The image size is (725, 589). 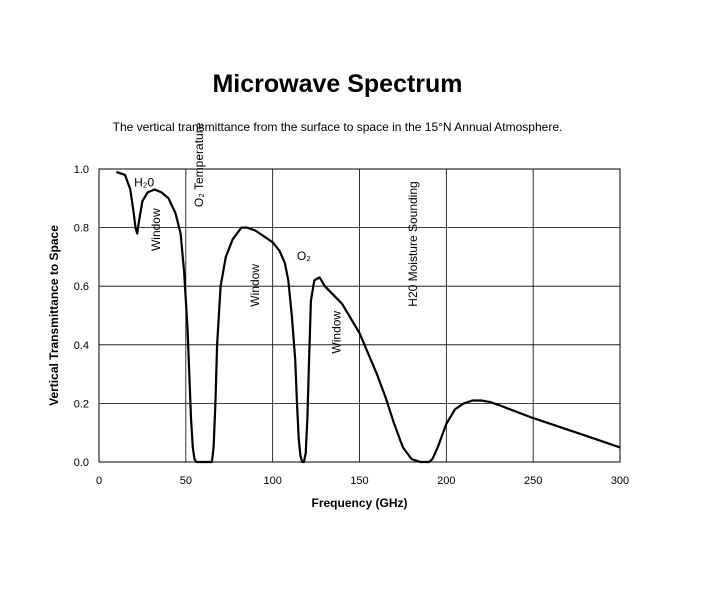 What do you see at coordinates (81, 404) in the screenshot?
I see `y-tick-label: 0.2` at bounding box center [81, 404].